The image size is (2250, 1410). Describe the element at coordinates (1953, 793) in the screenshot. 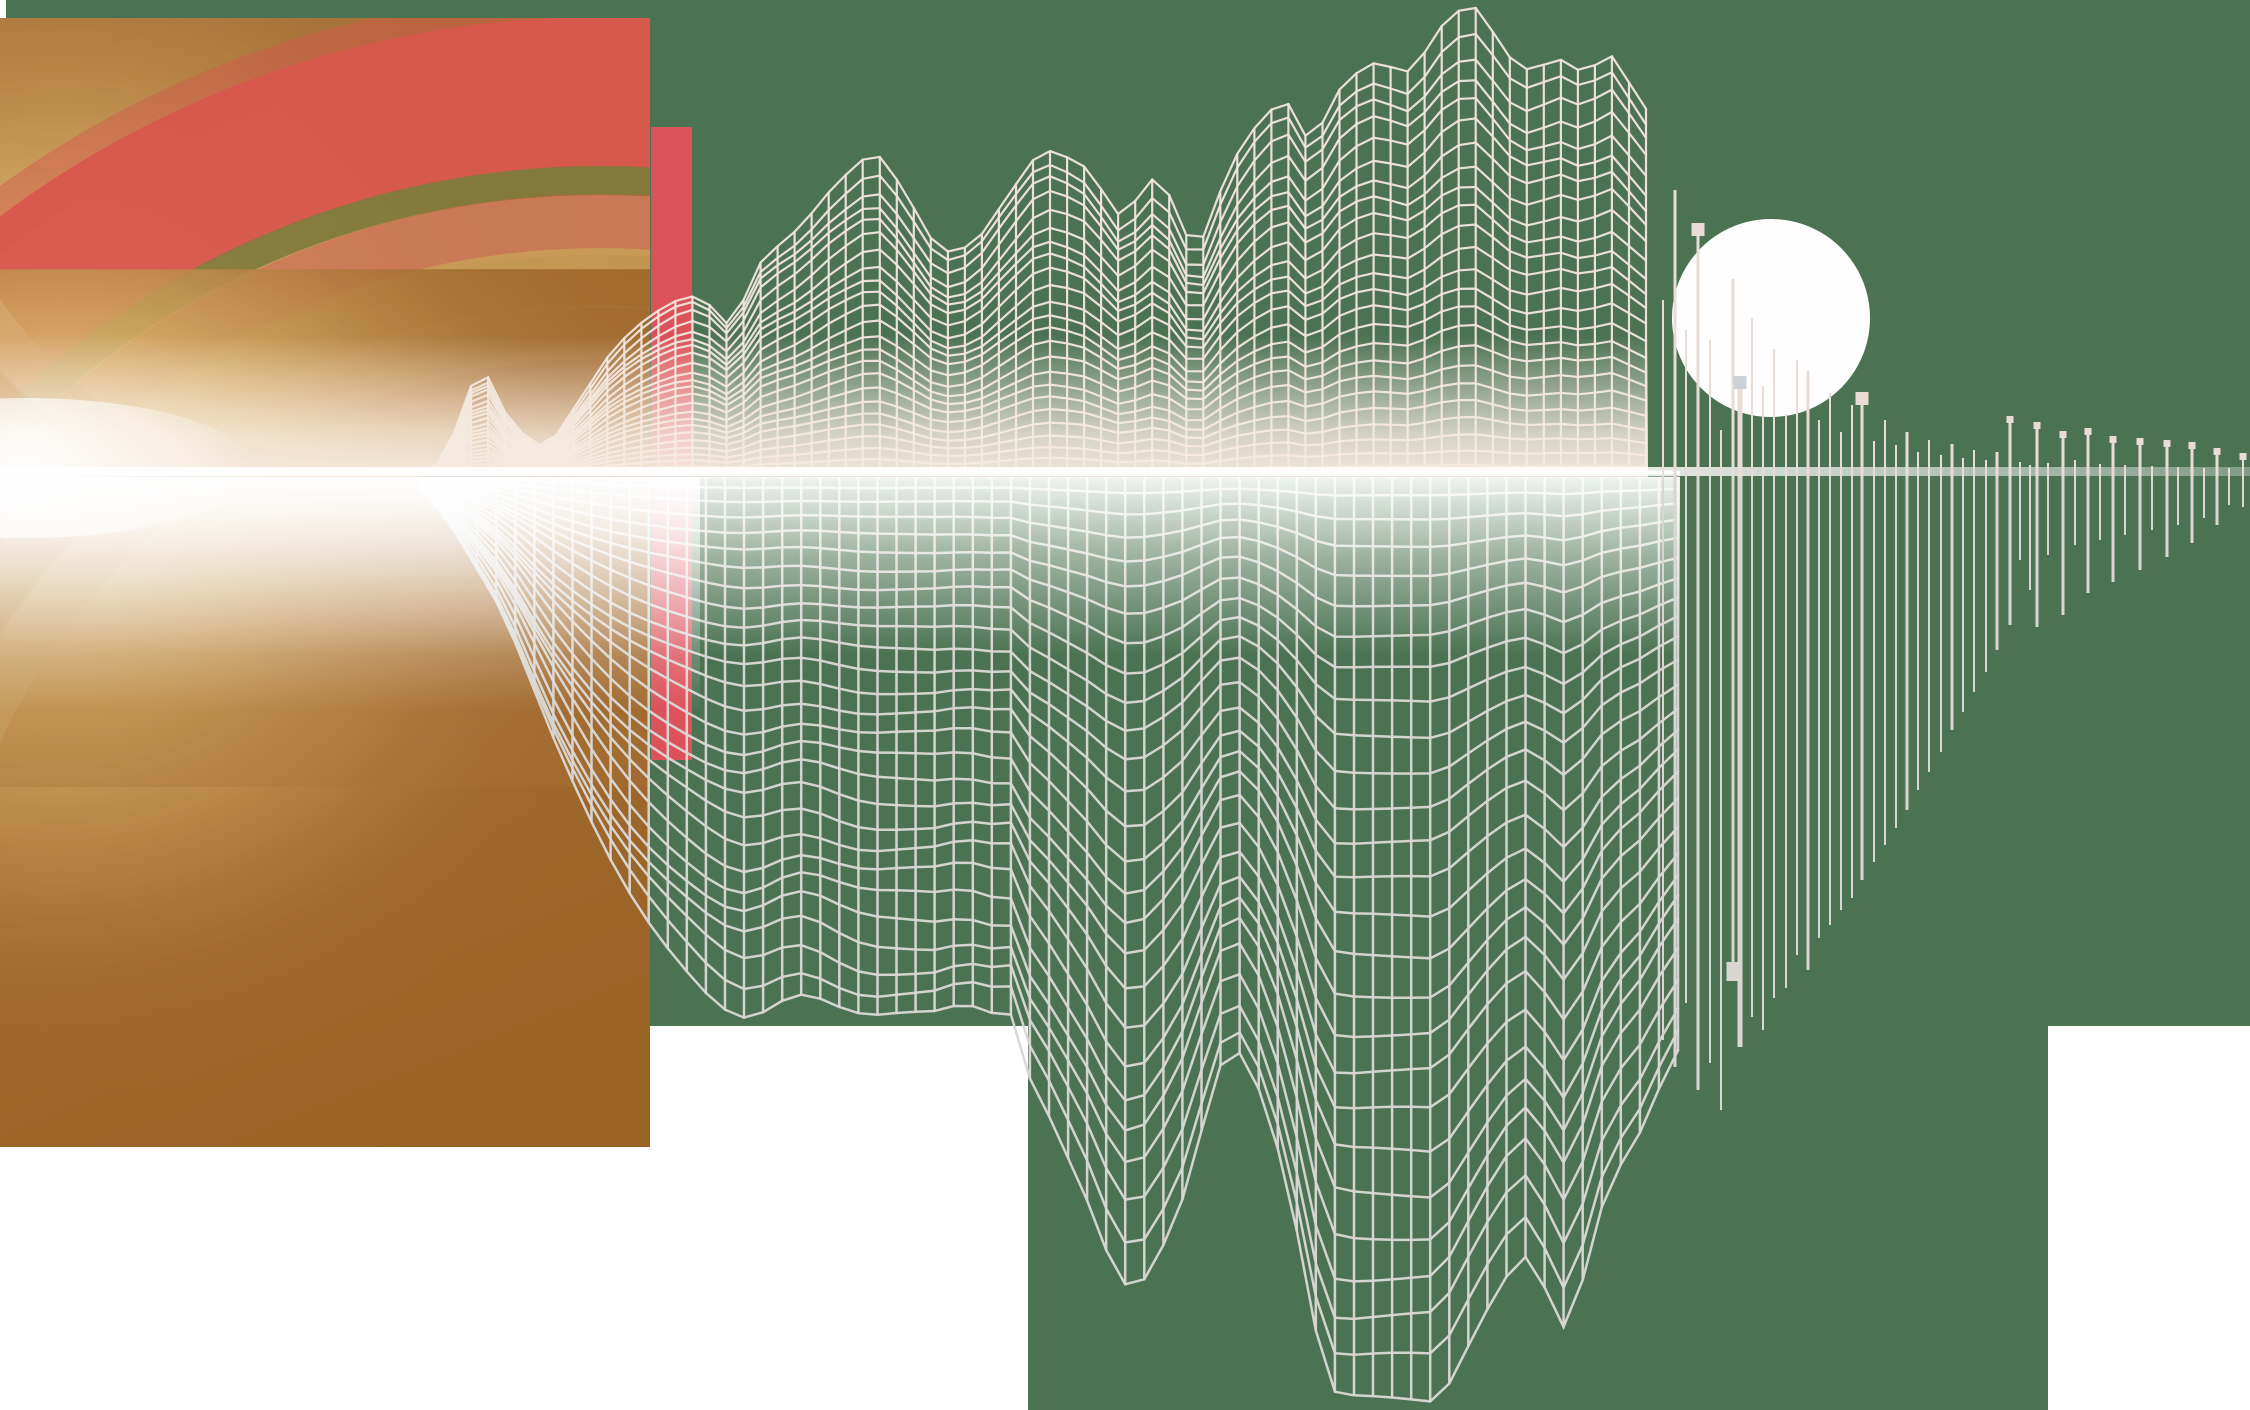

I see `frequency-bars-reflection` at that location.